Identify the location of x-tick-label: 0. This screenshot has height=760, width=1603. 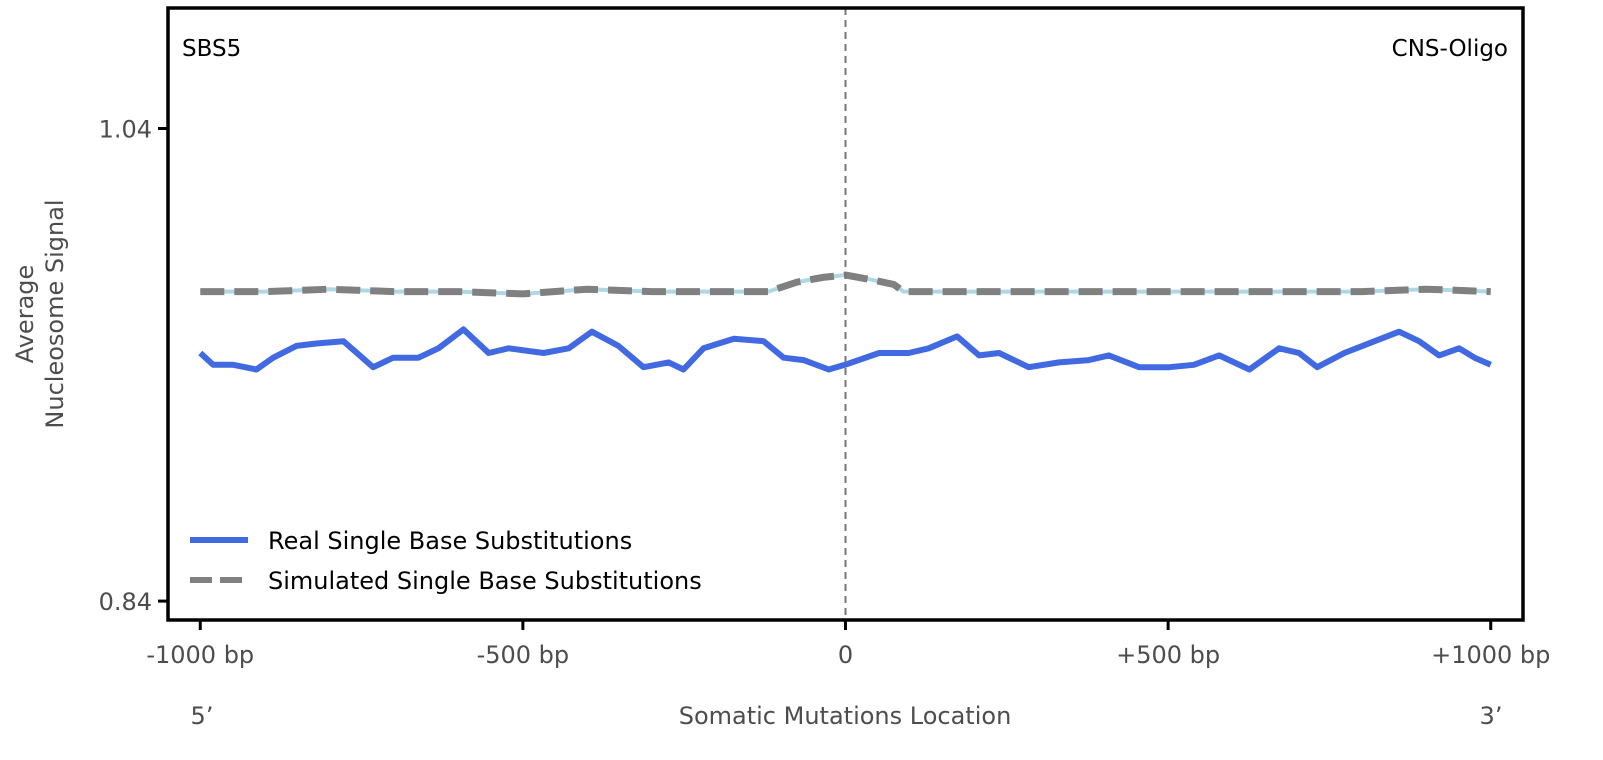
(845, 655).